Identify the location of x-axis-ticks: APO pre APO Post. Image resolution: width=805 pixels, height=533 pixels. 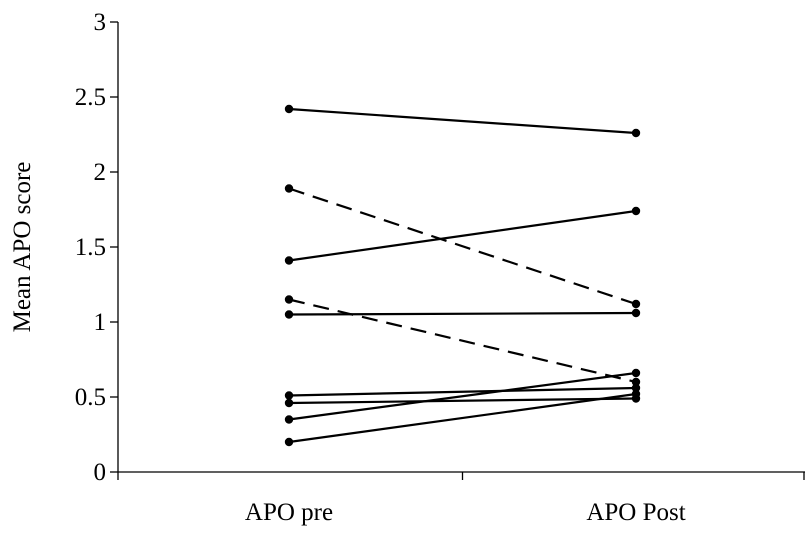
(461, 499).